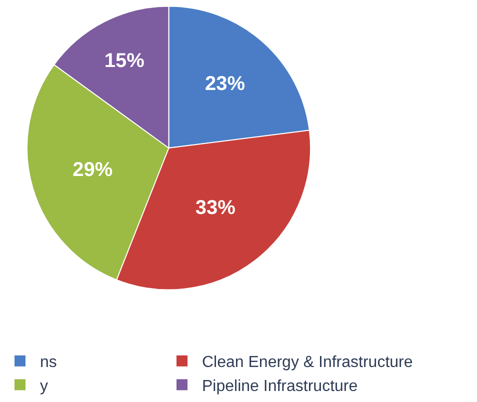  What do you see at coordinates (124, 61) in the screenshot?
I see `data-label: 15%` at bounding box center [124, 61].